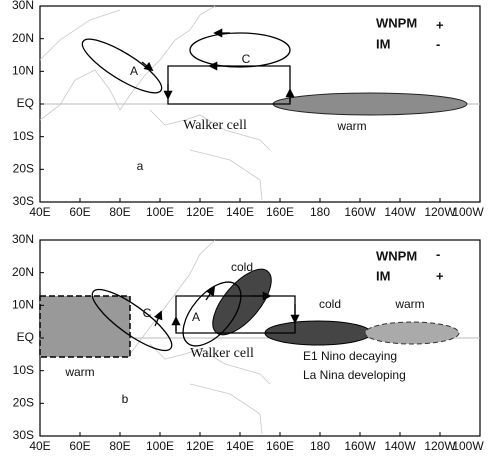 The width and height of the screenshot is (490, 457). Describe the element at coordinates (350, 356) in the screenshot. I see `note: E1 Nino decaying` at that location.